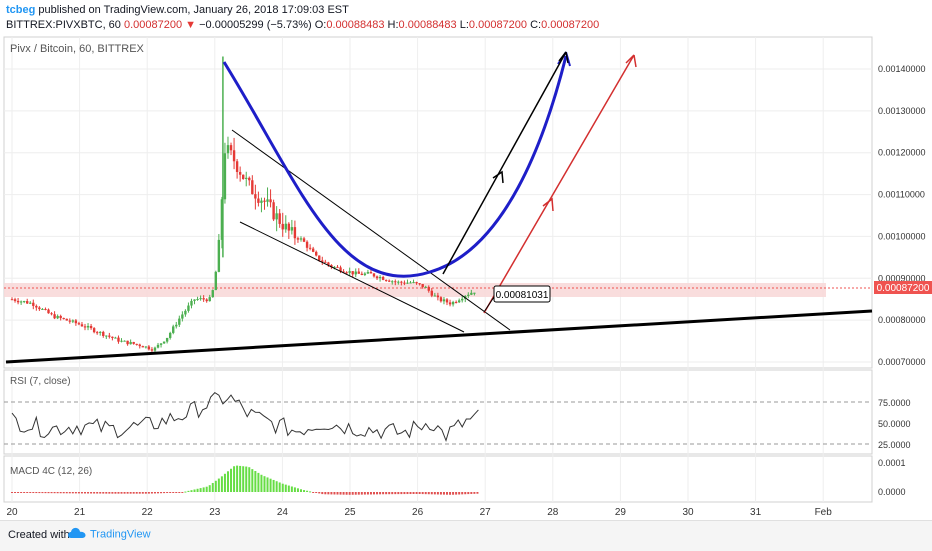  I want to click on macd-axis-label: 0.0001, so click(892, 463).